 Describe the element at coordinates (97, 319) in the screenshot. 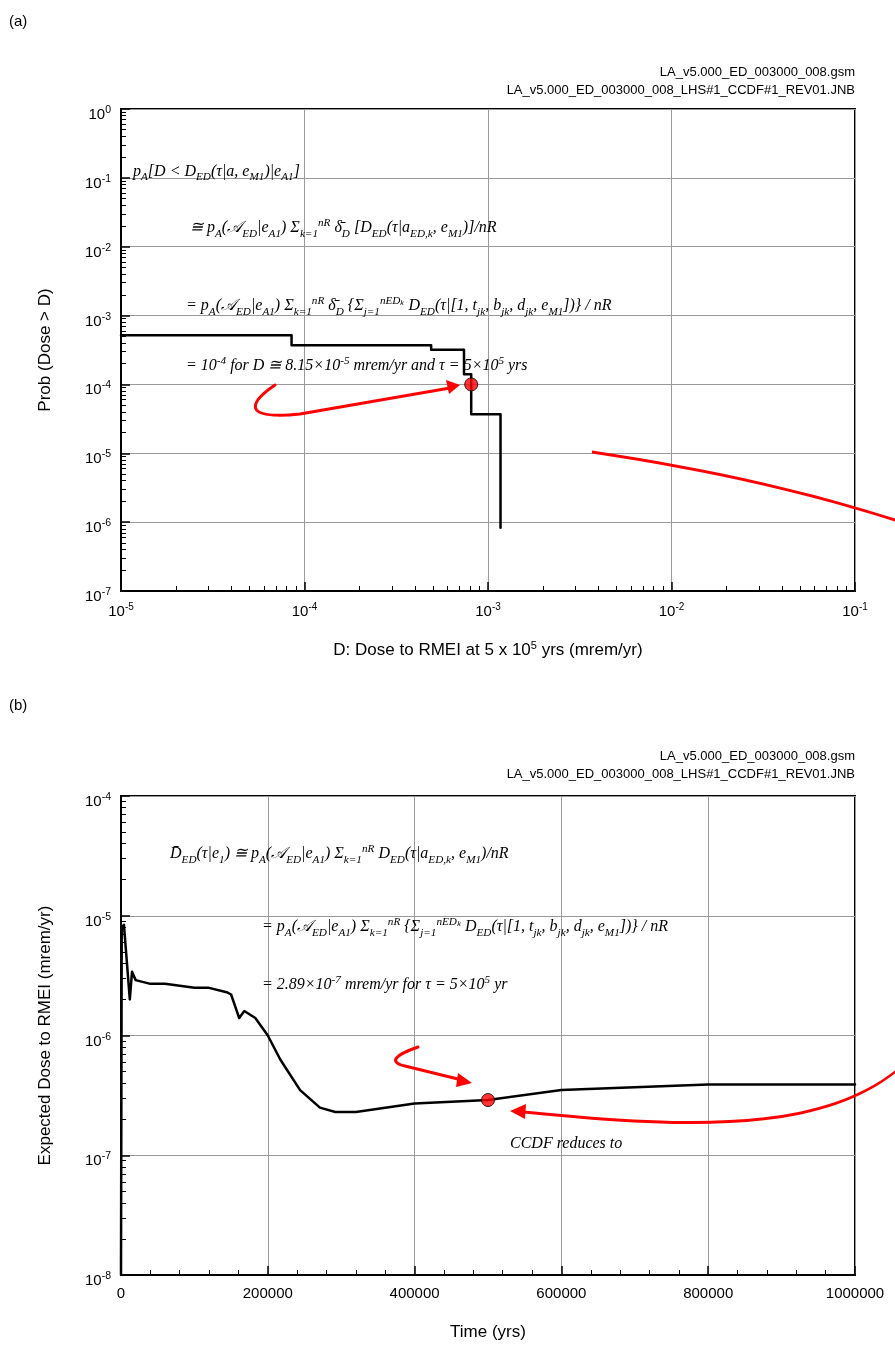

I see `y-tick-label: 10$^{-3}$` at that location.